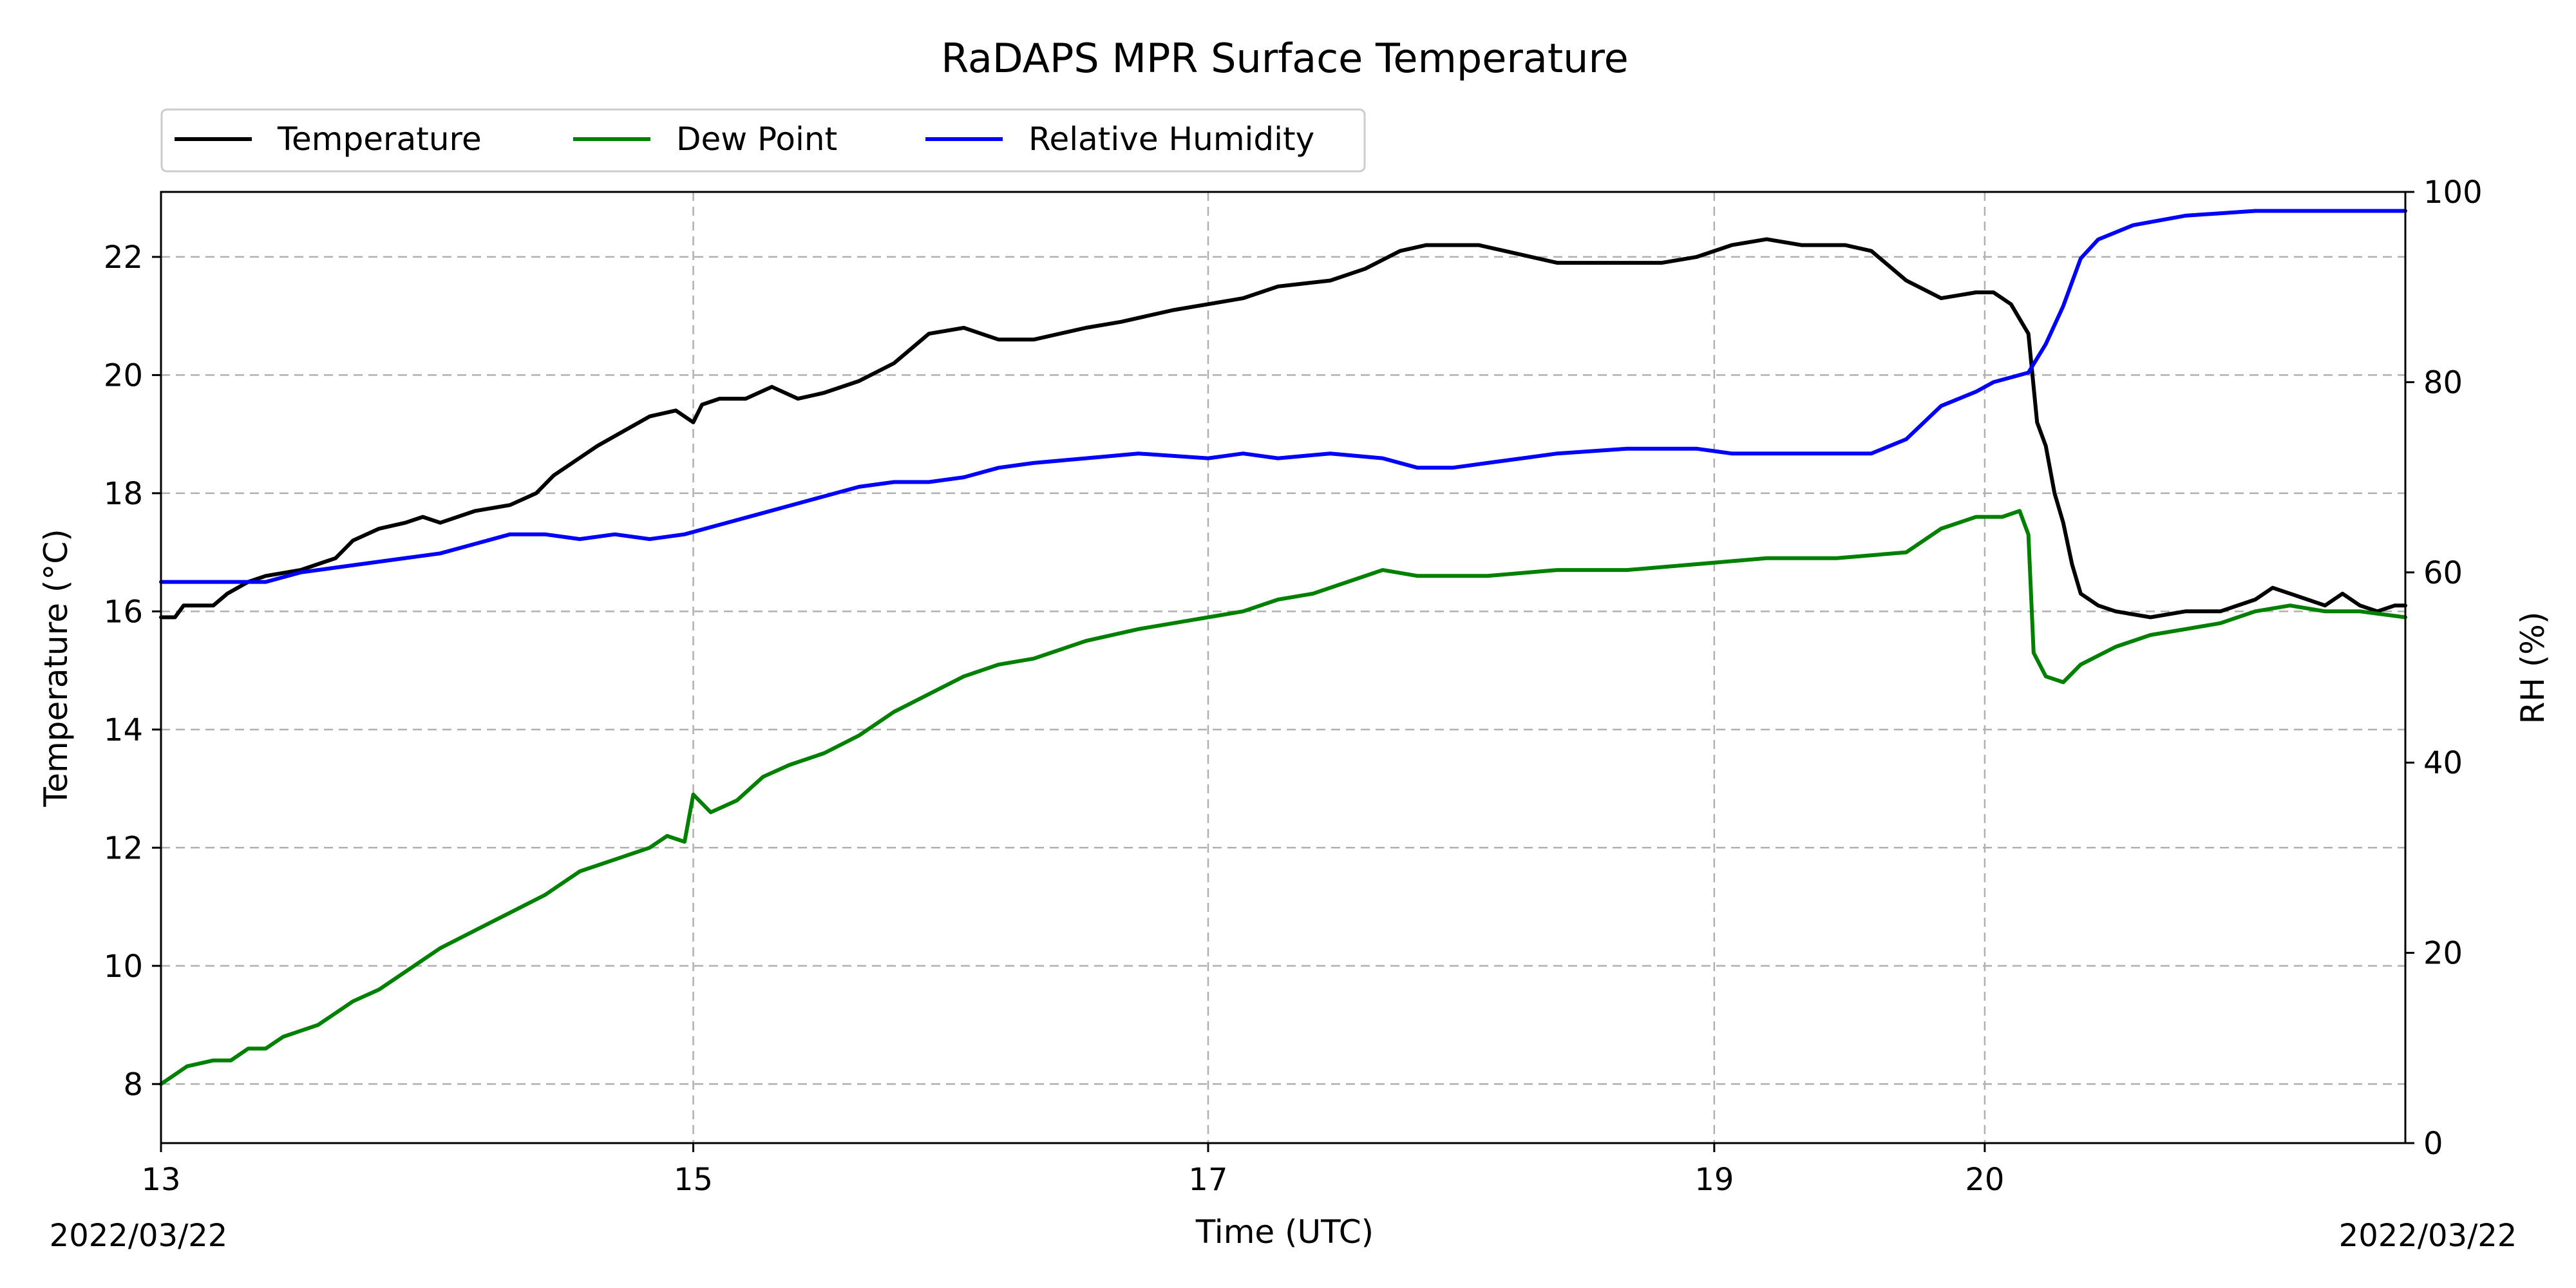  What do you see at coordinates (1714, 1180) in the screenshot?
I see `x-tick-label: 19` at bounding box center [1714, 1180].